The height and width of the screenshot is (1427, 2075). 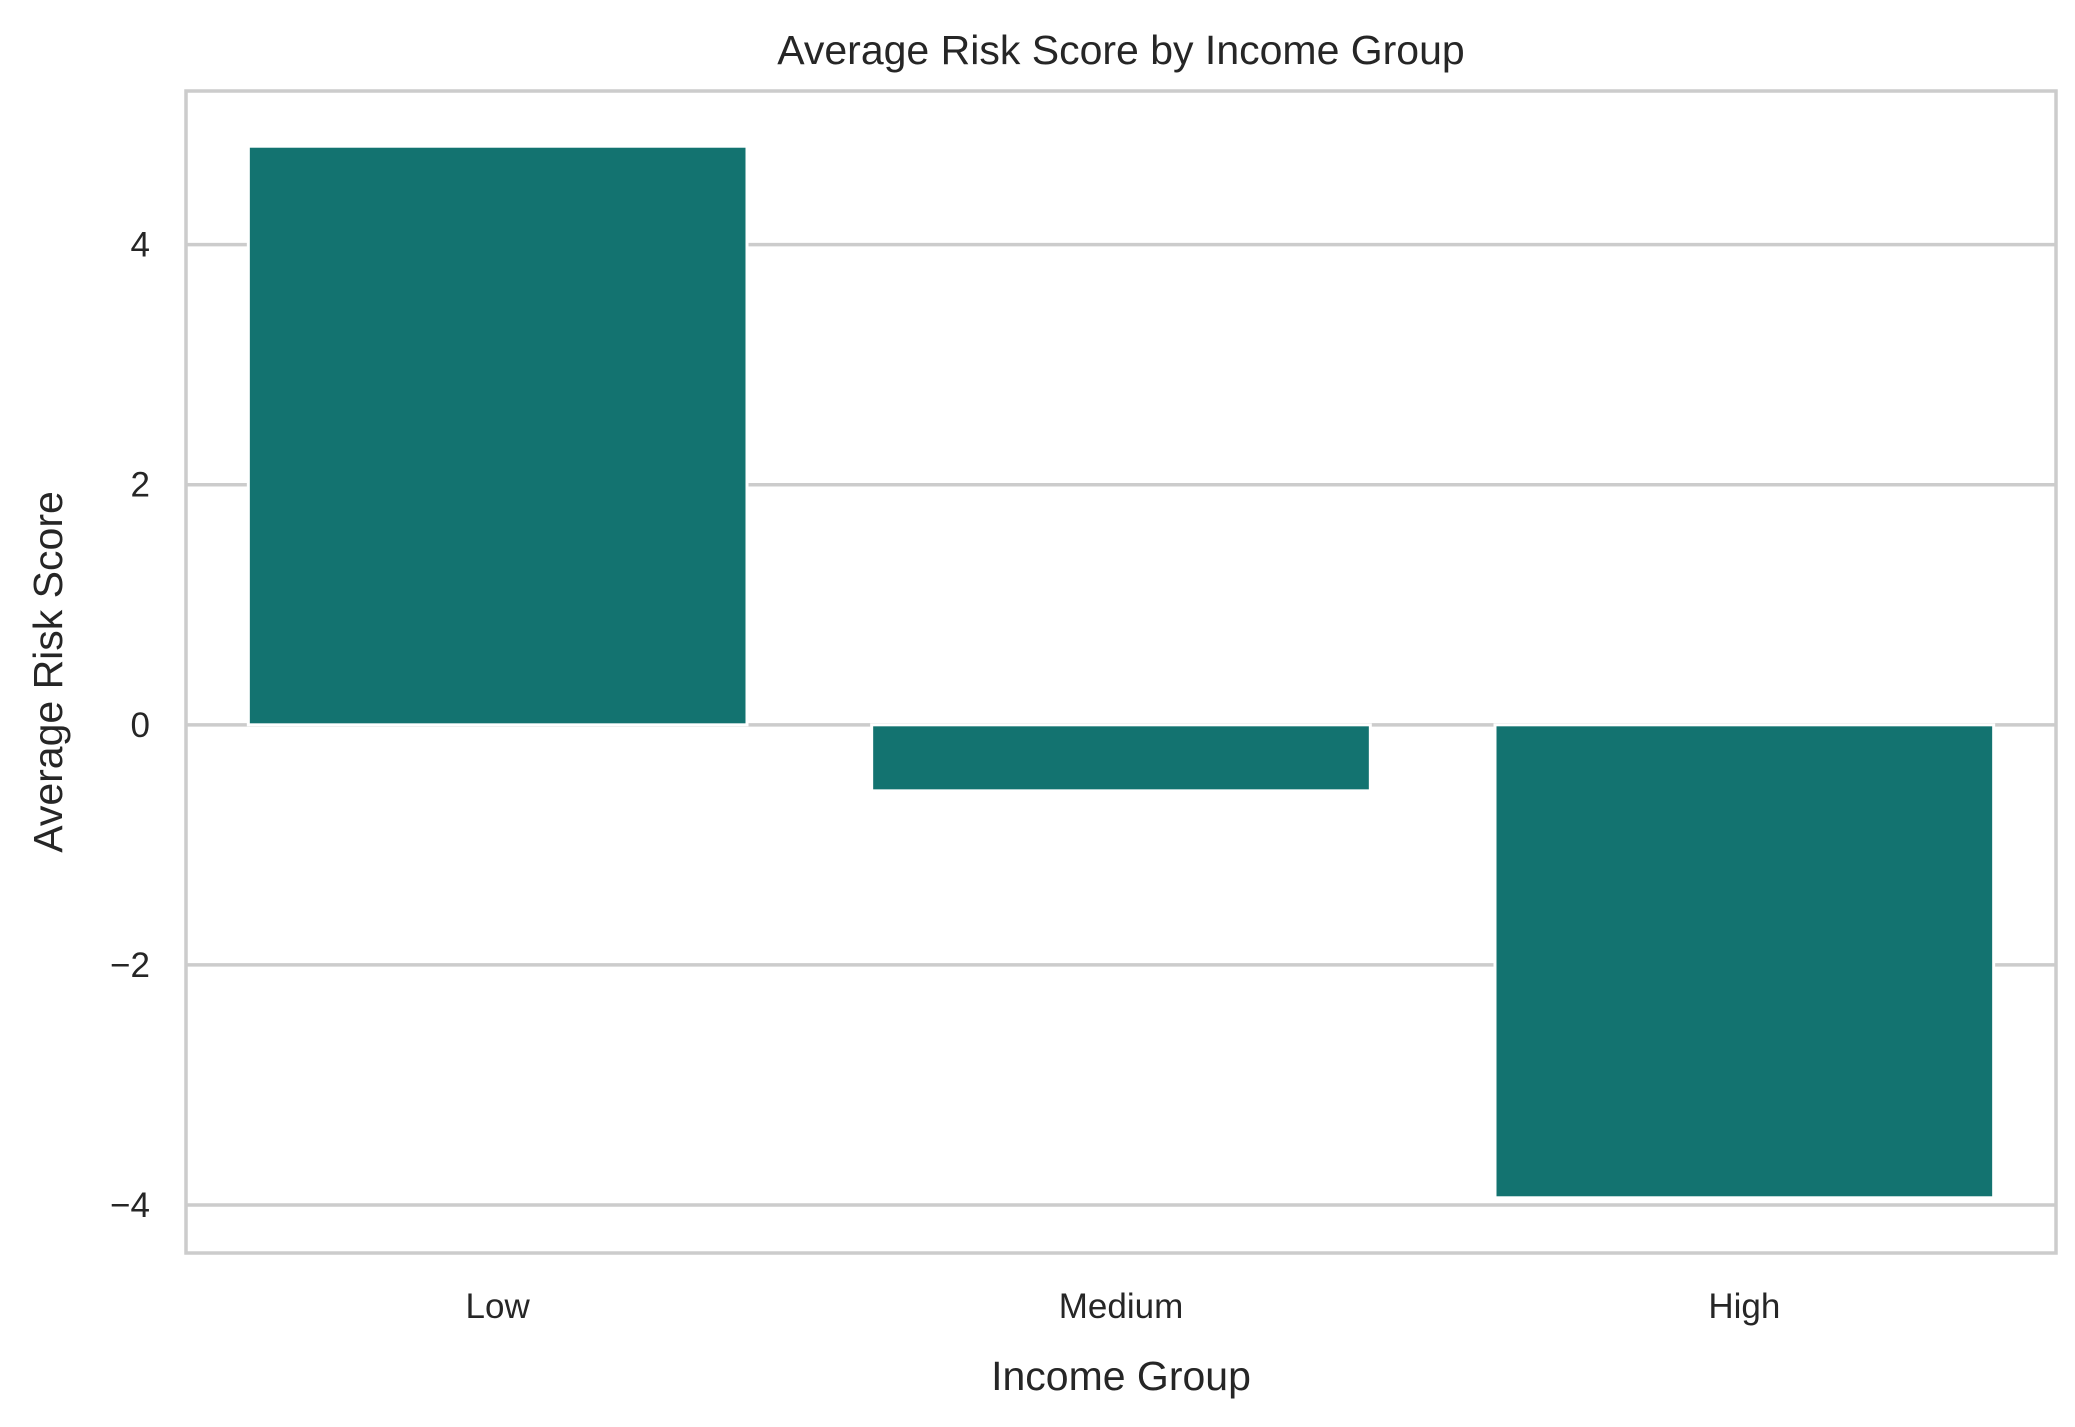 What do you see at coordinates (130, 965) in the screenshot?
I see `y-tick-label: −2` at bounding box center [130, 965].